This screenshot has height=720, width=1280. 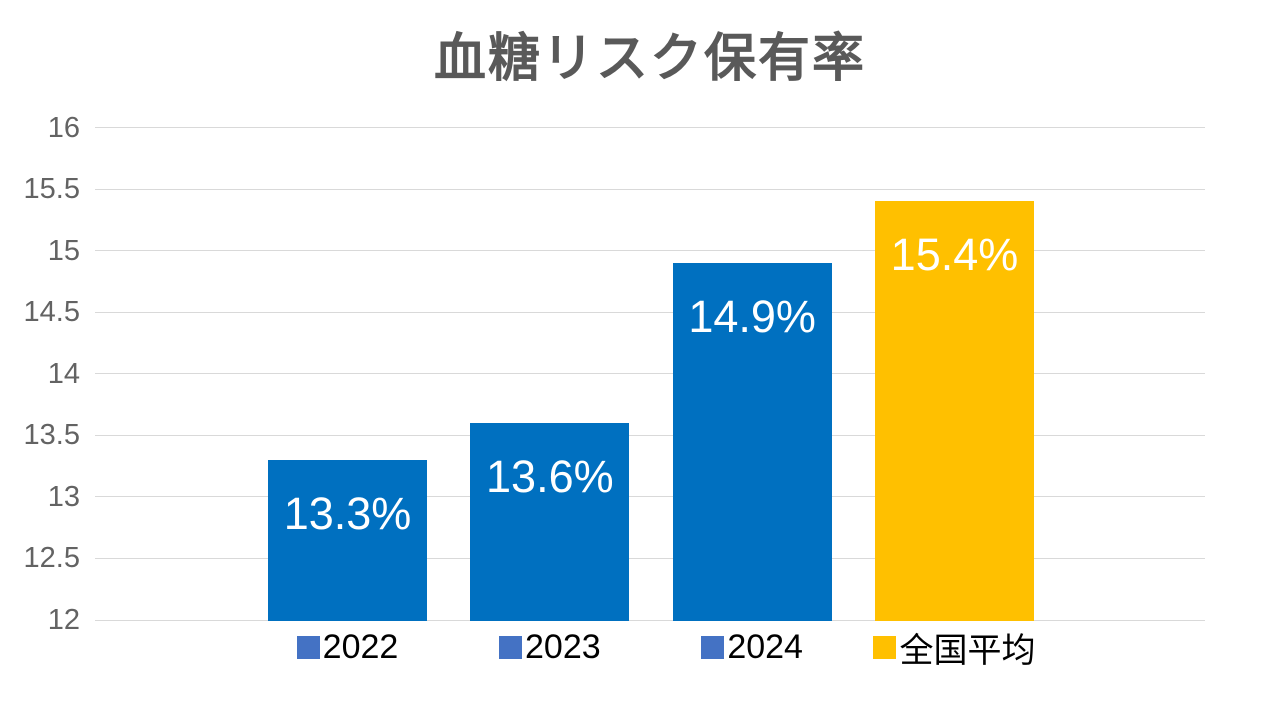 What do you see at coordinates (51, 558) in the screenshot?
I see `y-axis-tick-label: 12.5` at bounding box center [51, 558].